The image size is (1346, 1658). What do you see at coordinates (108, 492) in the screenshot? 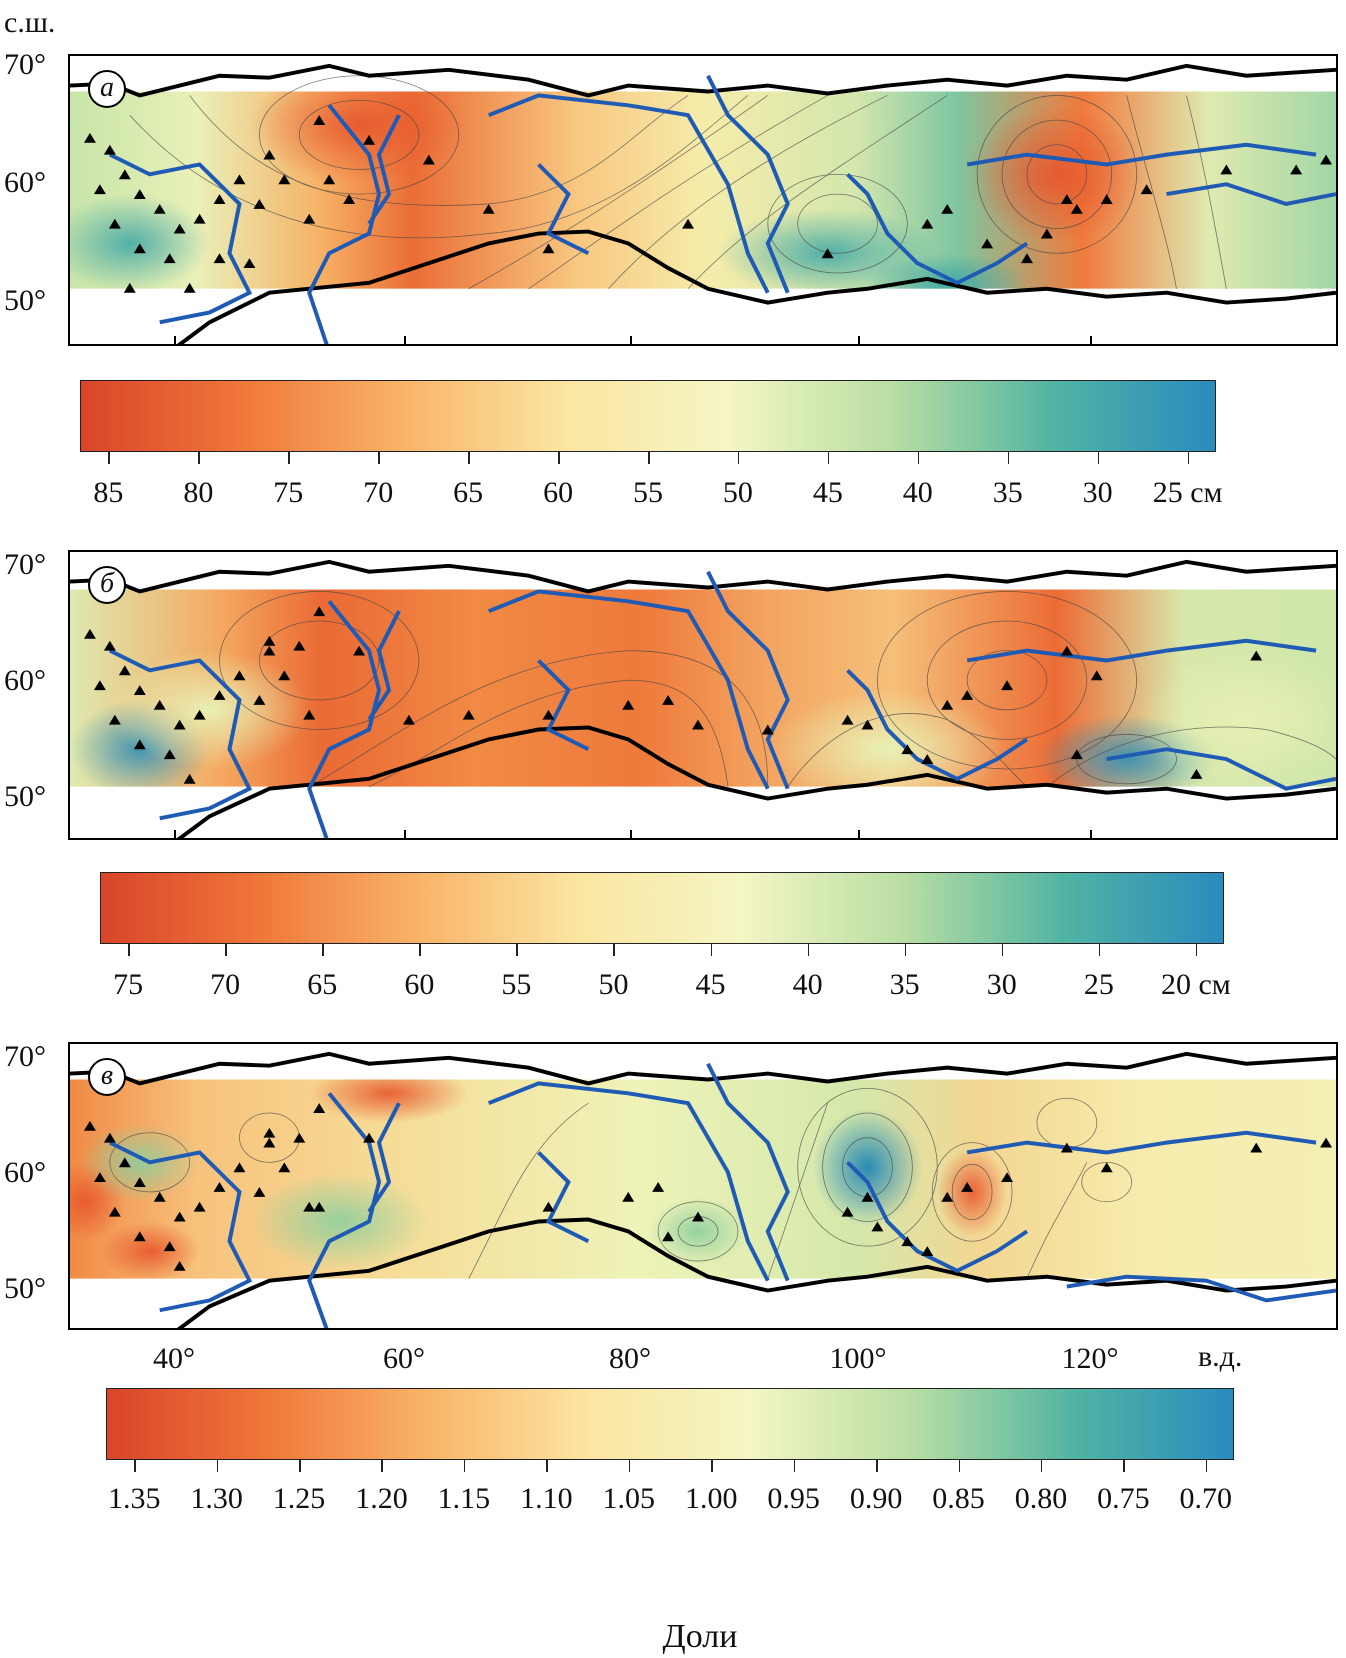
I see `colorbar-tick-label: 85` at bounding box center [108, 492].